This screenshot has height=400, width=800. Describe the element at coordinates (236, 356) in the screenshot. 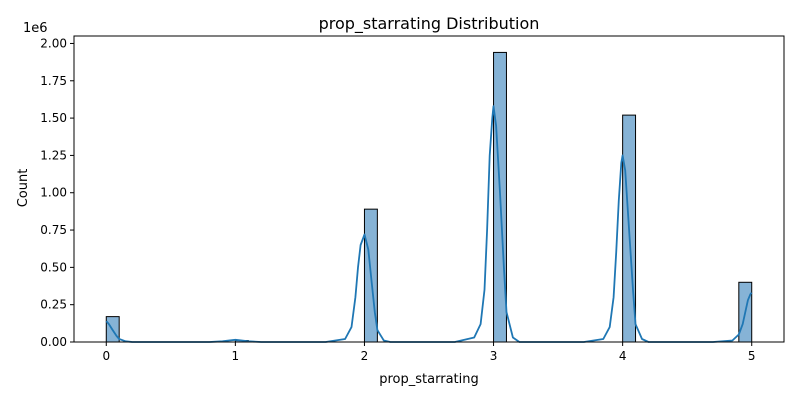

I see `x-tick-label: 1` at that location.